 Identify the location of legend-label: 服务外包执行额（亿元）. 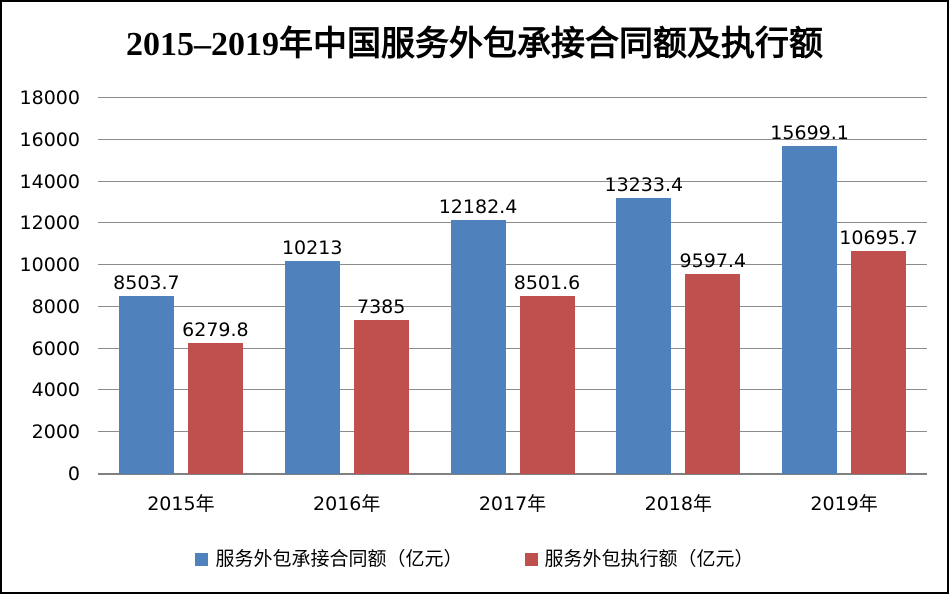
(649, 559).